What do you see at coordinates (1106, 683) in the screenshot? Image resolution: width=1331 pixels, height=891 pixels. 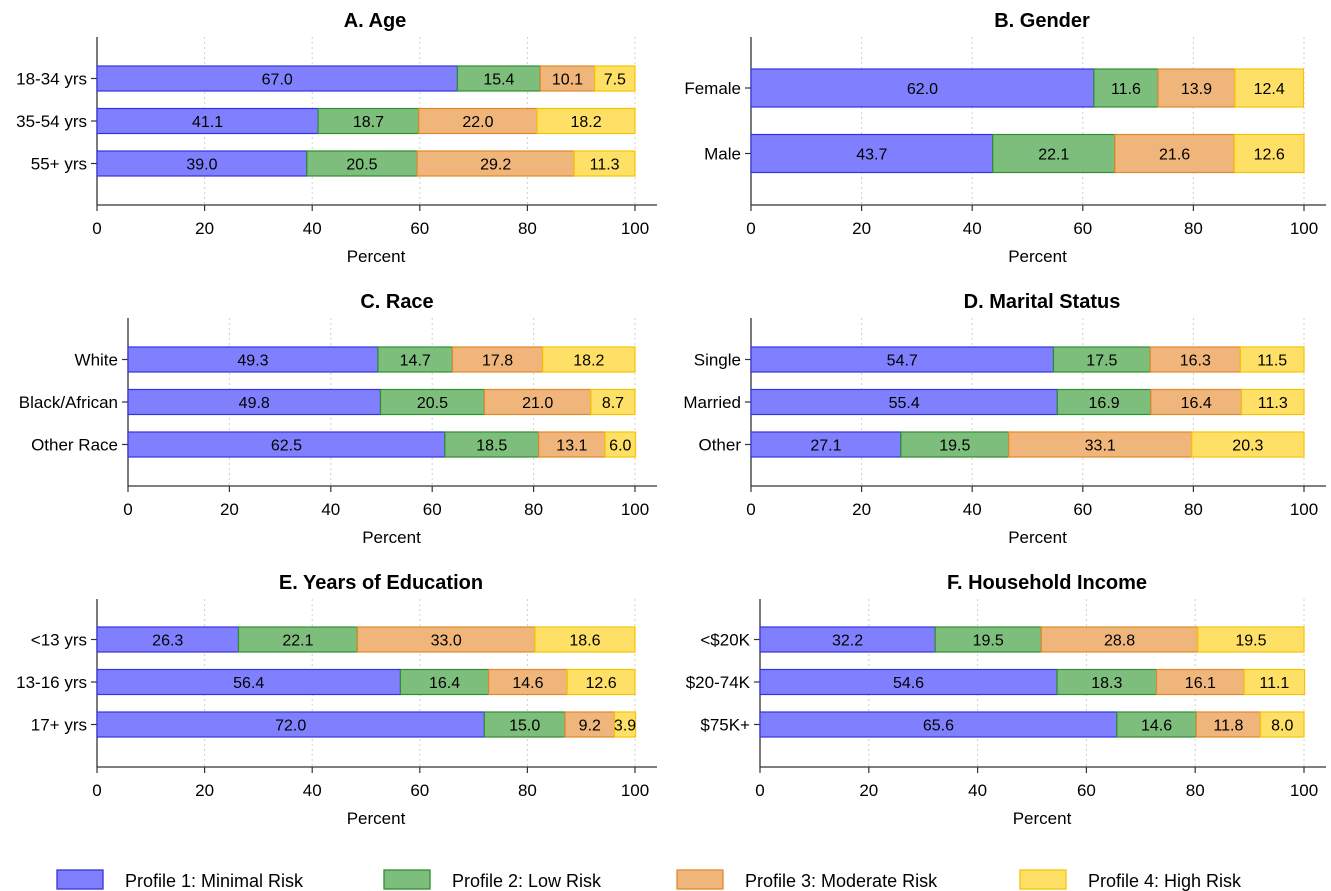 I see `bar-value-label: 18.3` at bounding box center [1106, 683].